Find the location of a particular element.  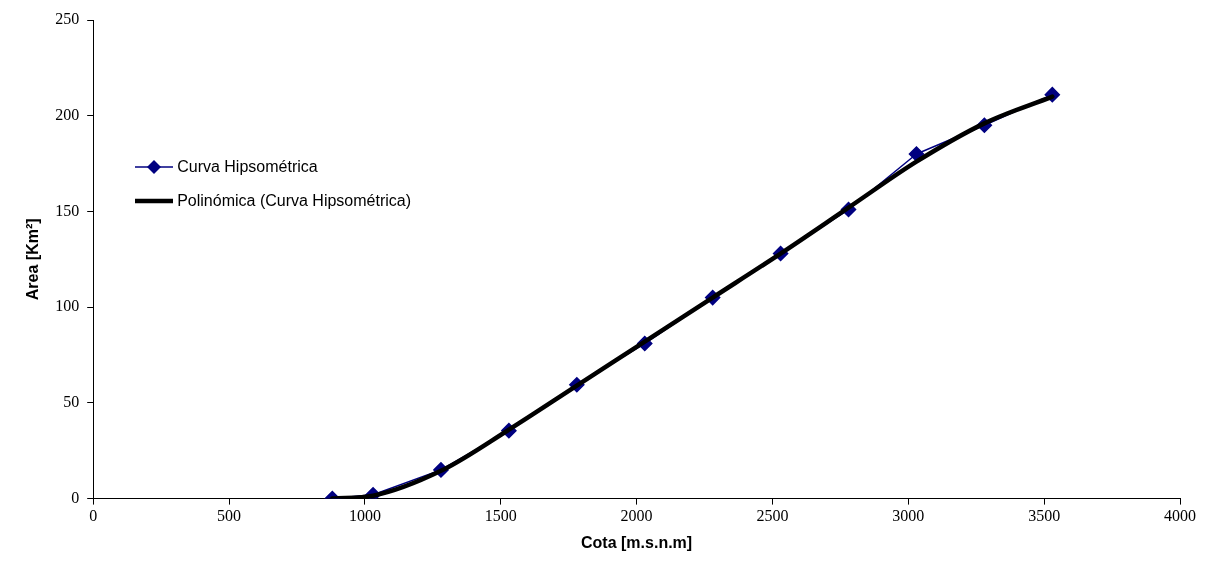

y-tick-label: 200 is located at coordinates (67, 114).